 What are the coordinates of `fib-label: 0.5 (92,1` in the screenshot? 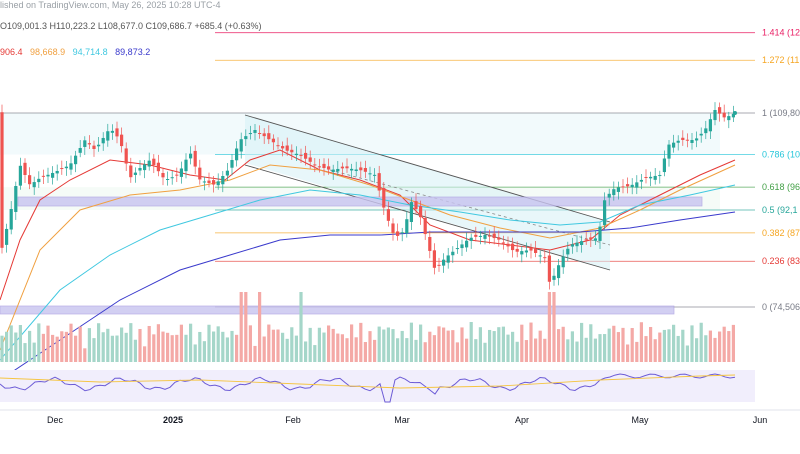 It's located at (780, 210).